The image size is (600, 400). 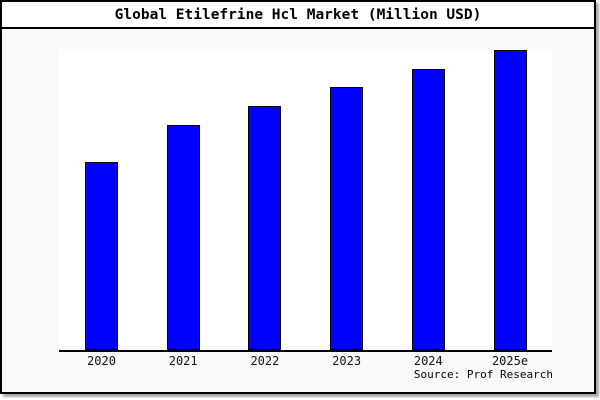 I want to click on x-tick-label-2021: 2021, so click(x=183, y=361).